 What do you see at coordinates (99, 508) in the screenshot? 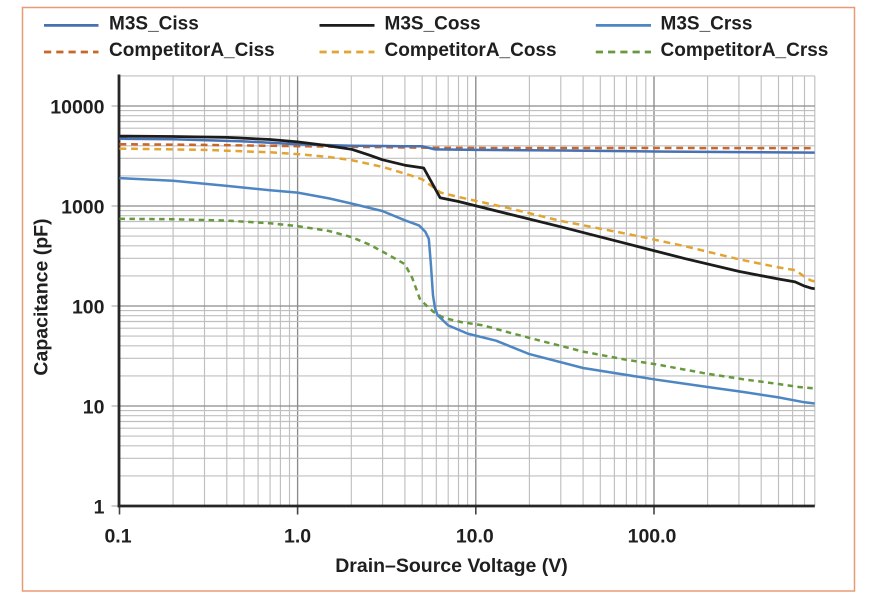
I see `svg-text: 1` at bounding box center [99, 508].